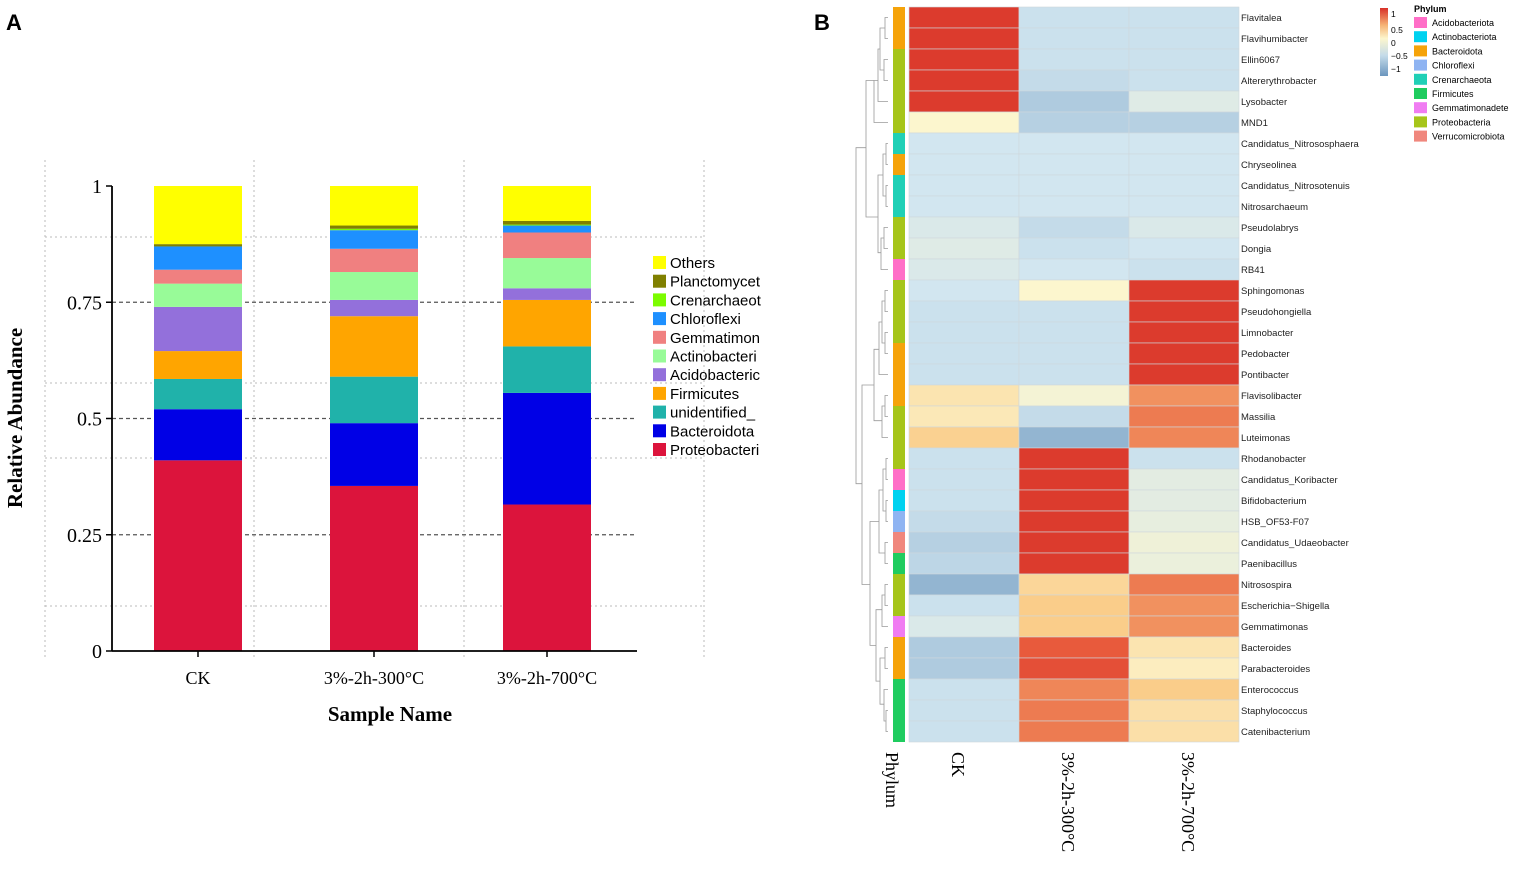 The width and height of the screenshot is (1535, 871). What do you see at coordinates (1430, 9) in the screenshot?
I see `phylum-legend-title: Phylum` at bounding box center [1430, 9].